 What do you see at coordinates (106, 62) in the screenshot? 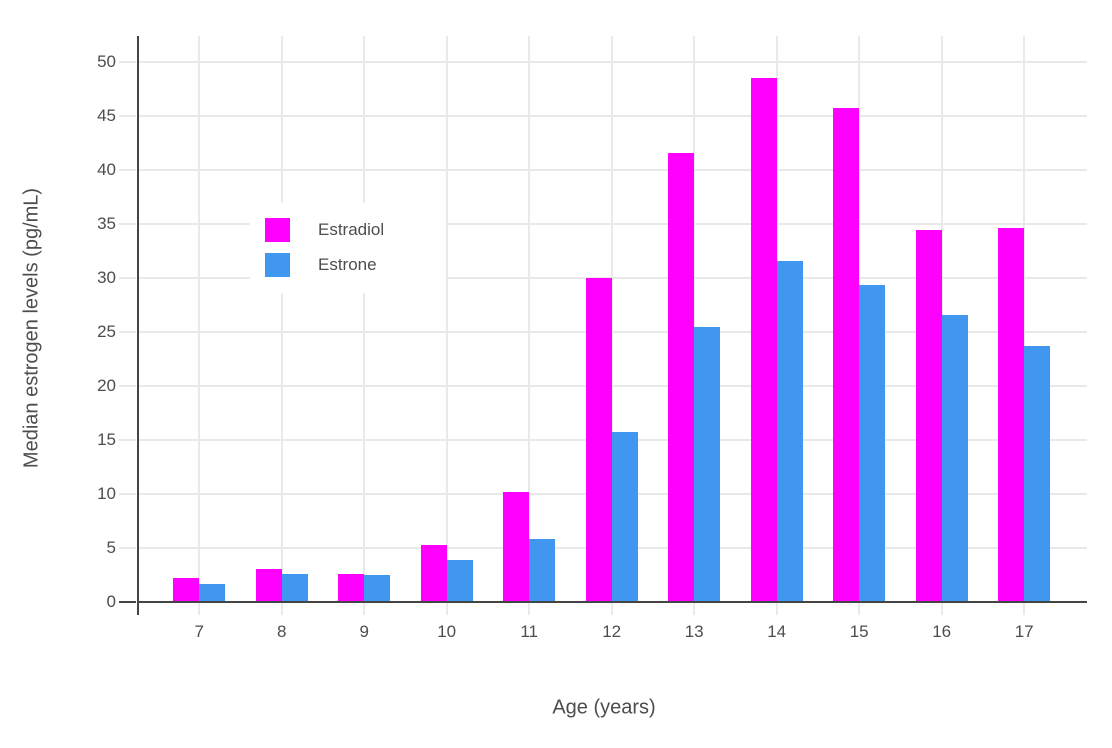
I see `y-tick-label: 50` at bounding box center [106, 62].